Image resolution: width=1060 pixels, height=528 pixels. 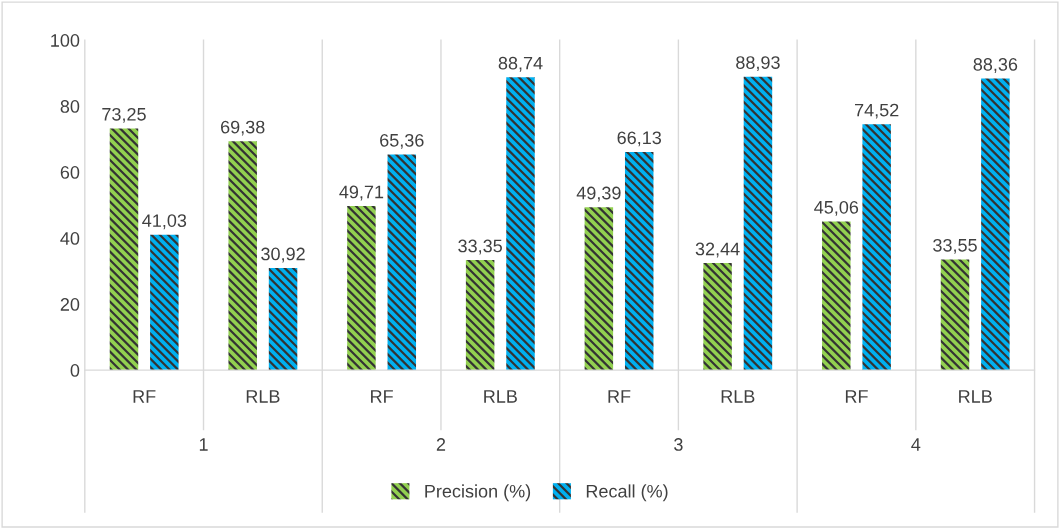 I want to click on data-label: 66,13, so click(x=639, y=139).